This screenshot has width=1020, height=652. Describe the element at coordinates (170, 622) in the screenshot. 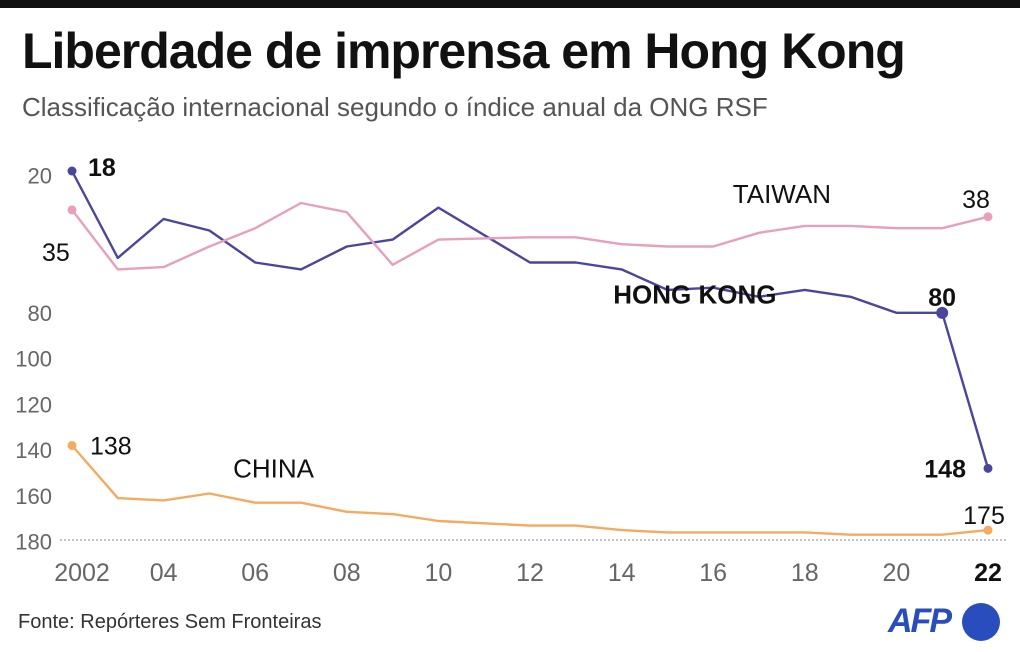

I see `source-note: Fonte: Repórteres Sem Fronteiras` at that location.